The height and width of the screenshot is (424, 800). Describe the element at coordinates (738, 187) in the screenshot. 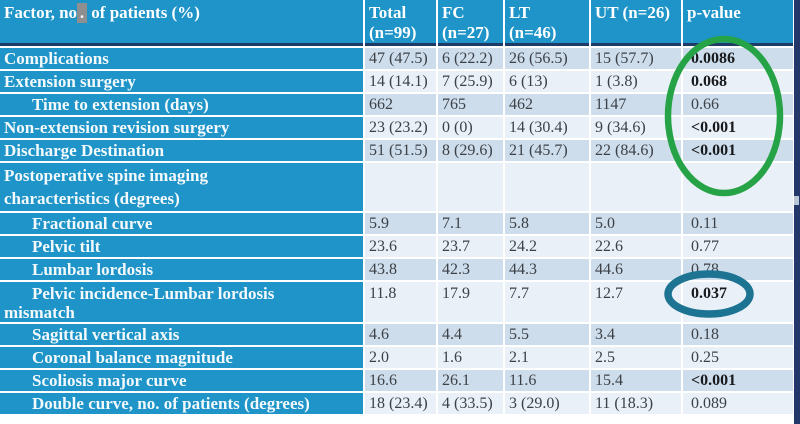

I see `p-value-cell` at that location.